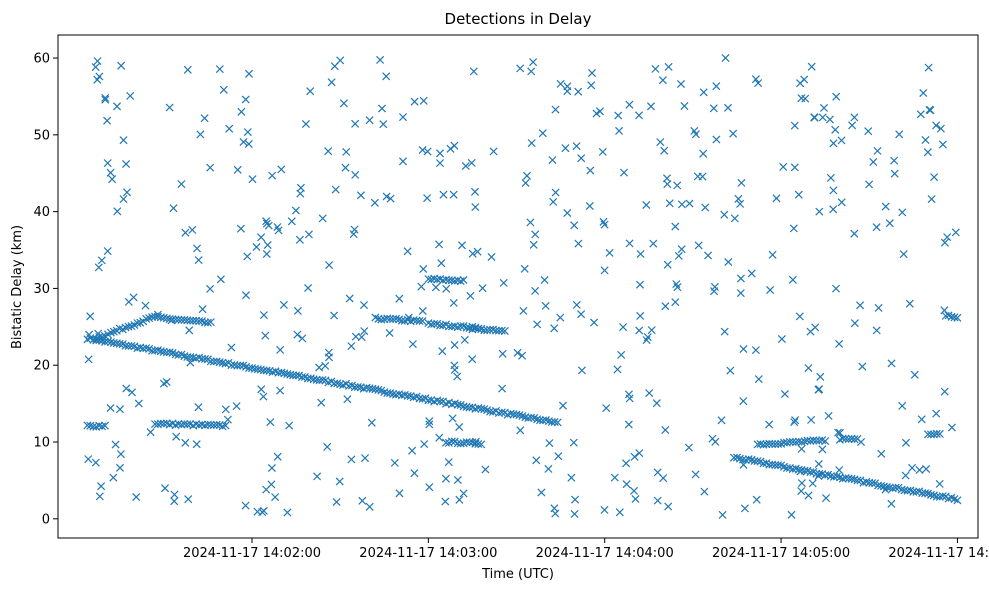 This screenshot has height=590, width=989. I want to click on y-tick-label: 0, so click(46, 519).